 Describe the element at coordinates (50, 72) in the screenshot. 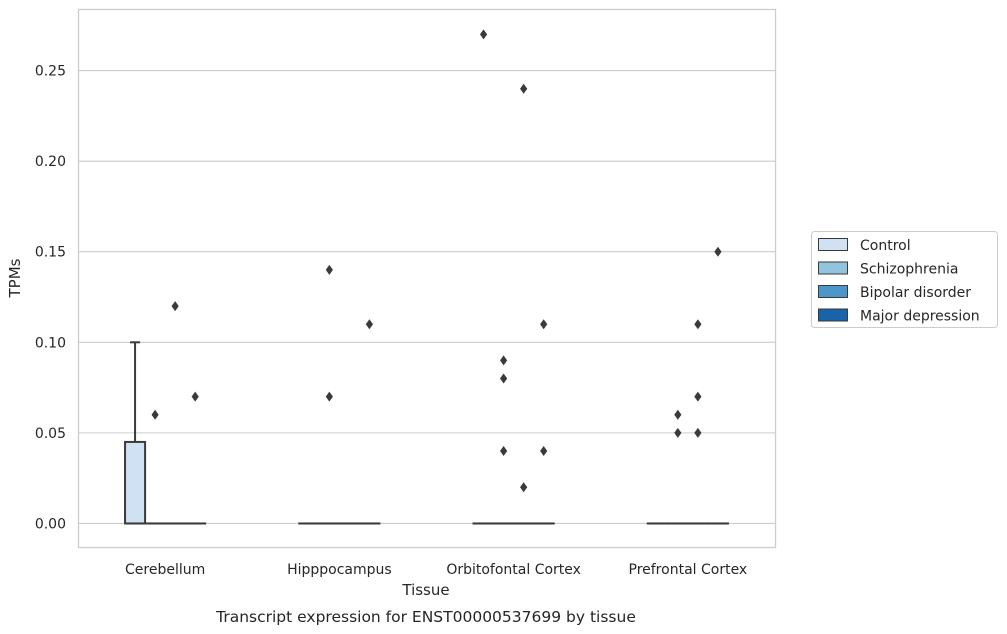

I see `y-tick-label: 0.25` at that location.